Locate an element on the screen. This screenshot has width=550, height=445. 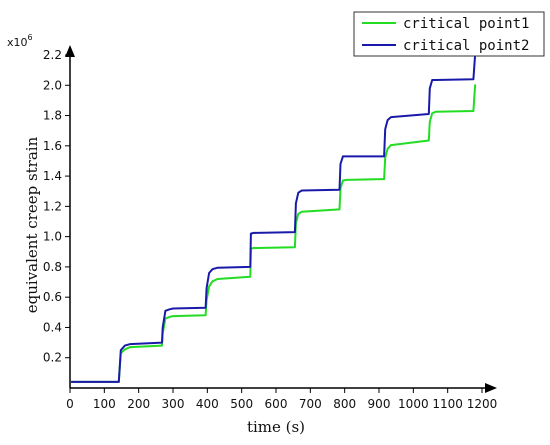
x-tick-label: 200 is located at coordinates (138, 404).